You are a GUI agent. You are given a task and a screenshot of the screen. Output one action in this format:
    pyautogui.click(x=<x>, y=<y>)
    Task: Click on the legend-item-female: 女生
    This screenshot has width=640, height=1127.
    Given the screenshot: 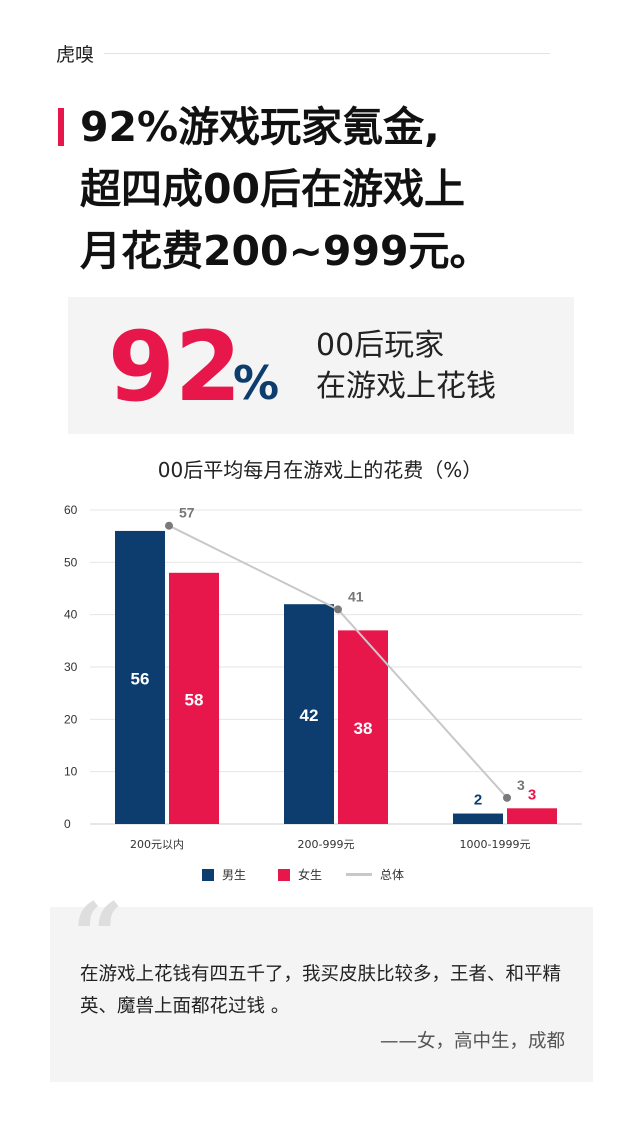 What is the action you would take?
    pyautogui.click(x=300, y=875)
    